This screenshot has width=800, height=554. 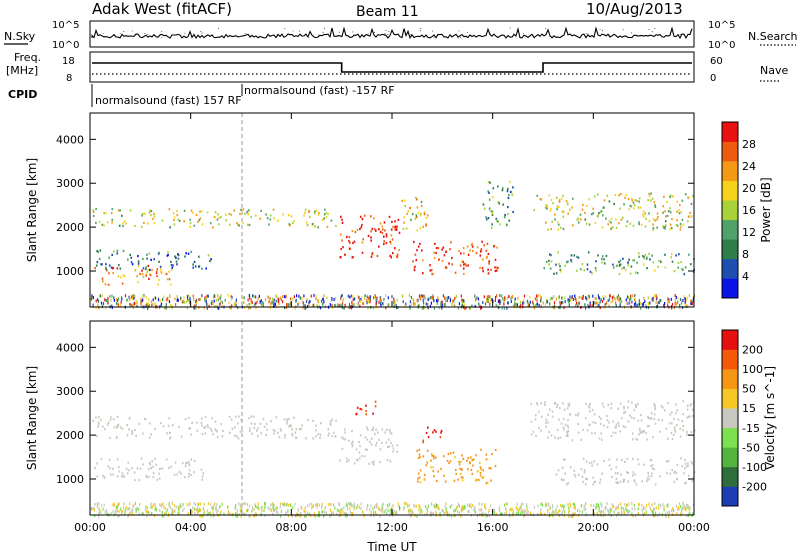 What do you see at coordinates (291, 527) in the screenshot?
I see `x-tick-label: 08:00` at bounding box center [291, 527].